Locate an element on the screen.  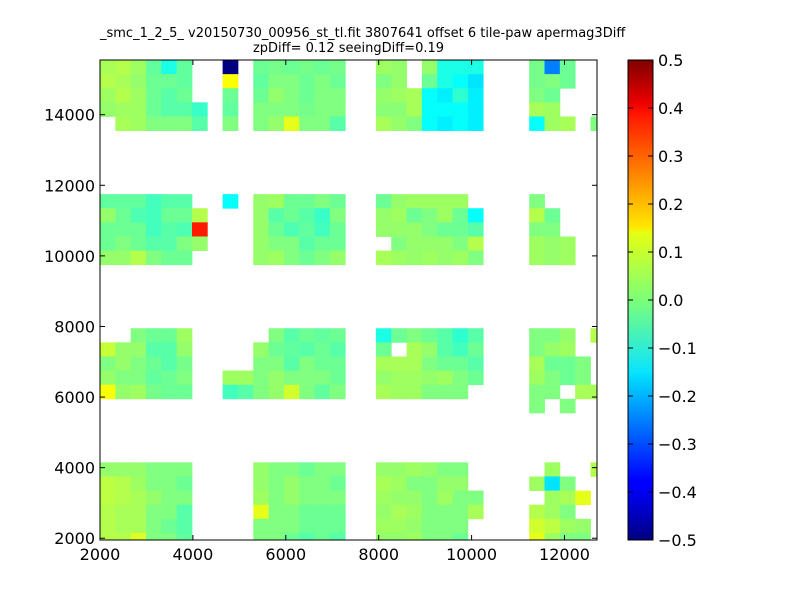
colorbar-tick-label: 0.5 is located at coordinates (670, 60).